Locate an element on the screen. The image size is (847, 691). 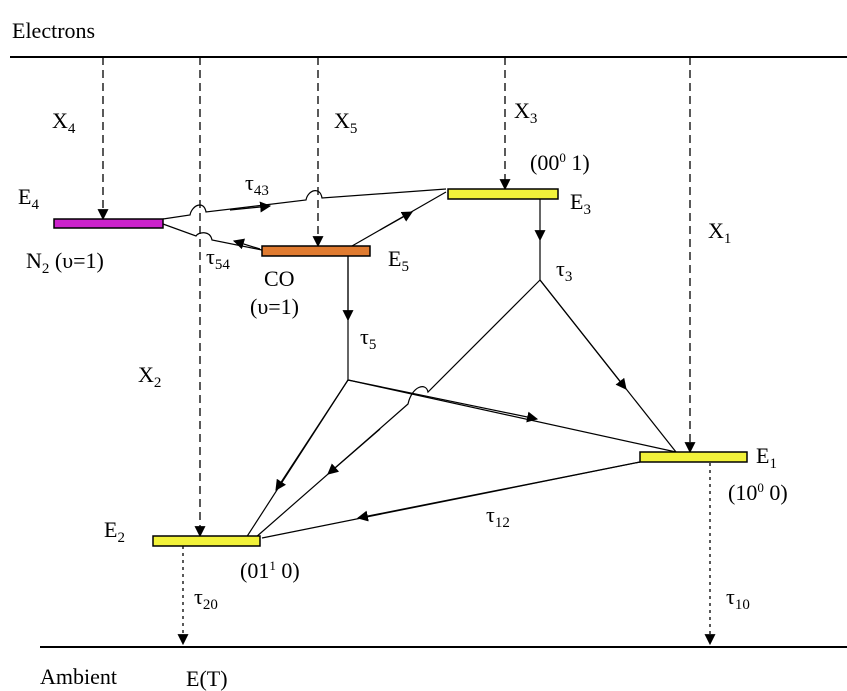
e1-label: E1 is located at coordinates (766, 457).